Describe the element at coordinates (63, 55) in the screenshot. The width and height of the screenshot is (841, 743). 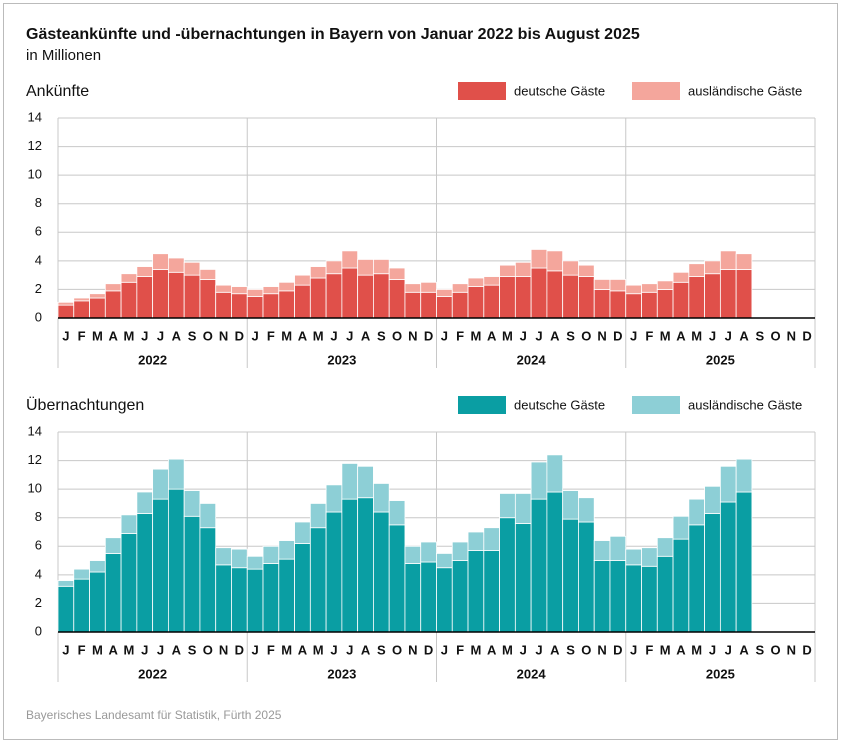
I see `subtitle: in Millionen` at that location.